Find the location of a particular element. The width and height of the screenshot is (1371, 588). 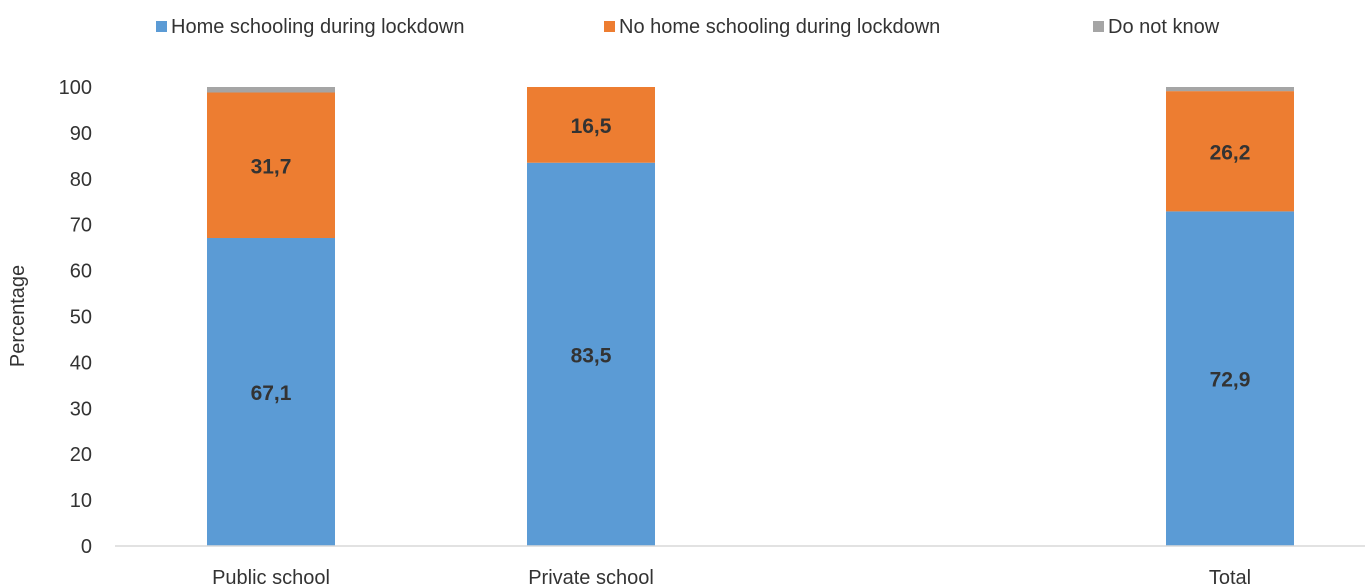

data-label: 26,2 is located at coordinates (1230, 152).